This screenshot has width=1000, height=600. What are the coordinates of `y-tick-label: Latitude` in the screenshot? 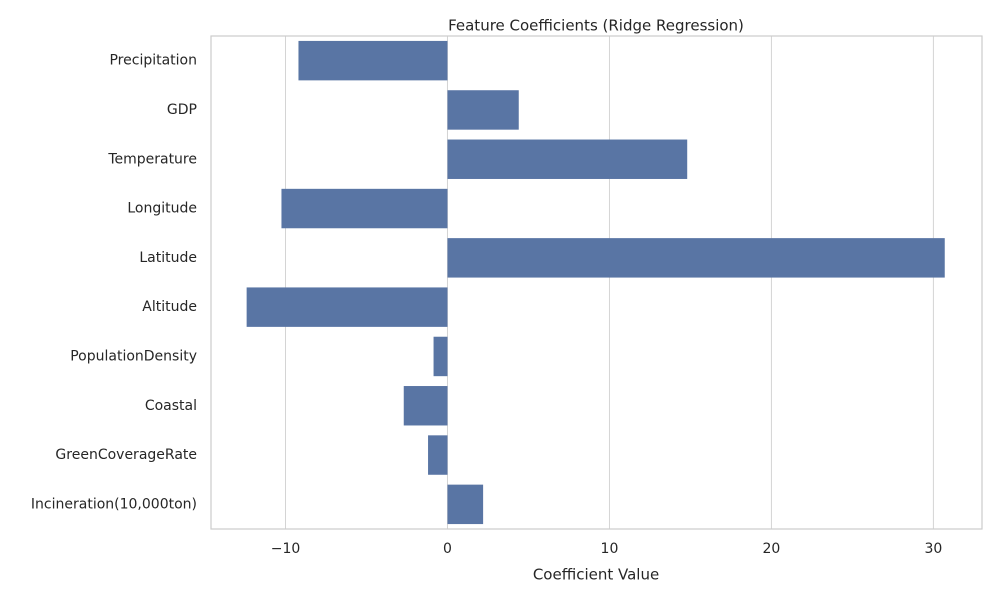 It's located at (168, 258).